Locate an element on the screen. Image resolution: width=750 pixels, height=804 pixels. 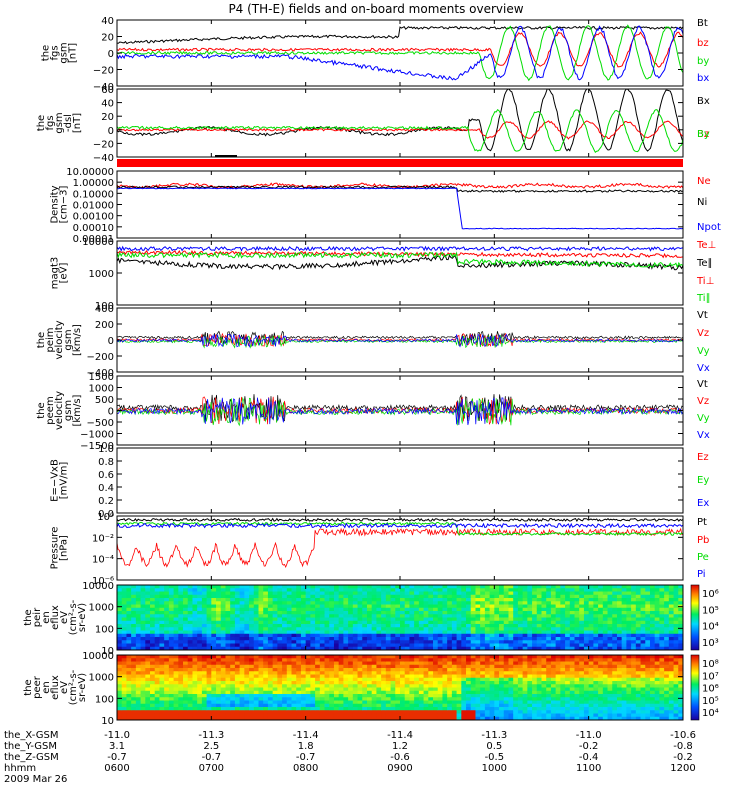
ylabel: [mV/m] is located at coordinates (64, 481).